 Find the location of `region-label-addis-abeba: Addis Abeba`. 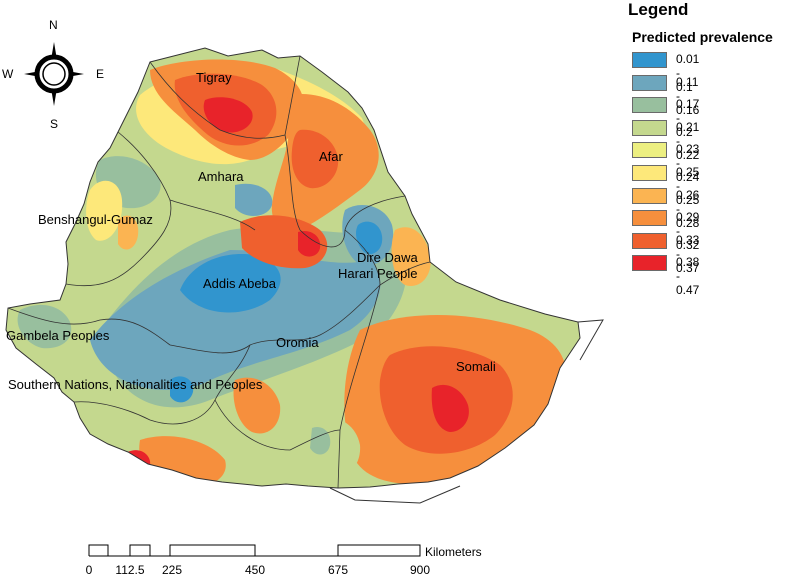

region-label-addis-abeba: Addis Abeba is located at coordinates (240, 283).